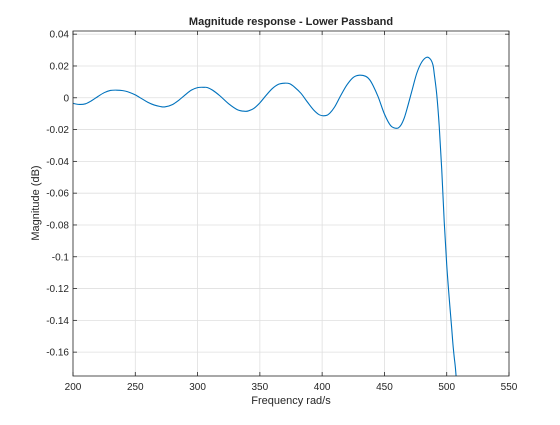 This screenshot has height=425, width=560. What do you see at coordinates (57, 162) in the screenshot?
I see `y-tick-label: -0.04` at bounding box center [57, 162].